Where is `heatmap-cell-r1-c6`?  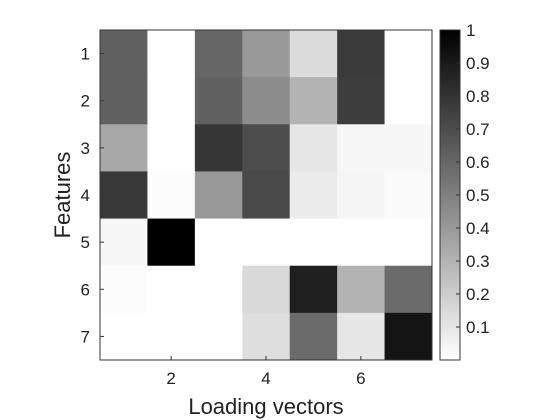 heatmap-cell-r1-c6 is located at coordinates (361, 54).